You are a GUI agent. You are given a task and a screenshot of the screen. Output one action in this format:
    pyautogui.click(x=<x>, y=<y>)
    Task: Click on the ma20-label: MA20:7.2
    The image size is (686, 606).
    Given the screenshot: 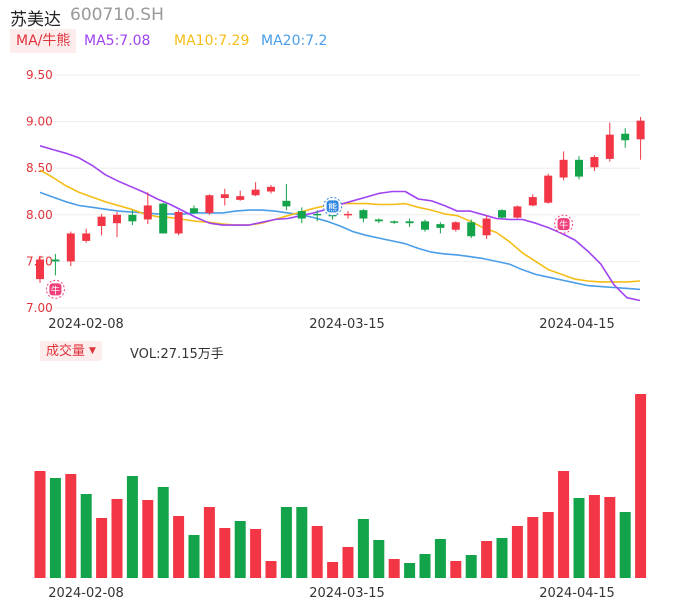 What is the action you would take?
    pyautogui.click(x=294, y=41)
    